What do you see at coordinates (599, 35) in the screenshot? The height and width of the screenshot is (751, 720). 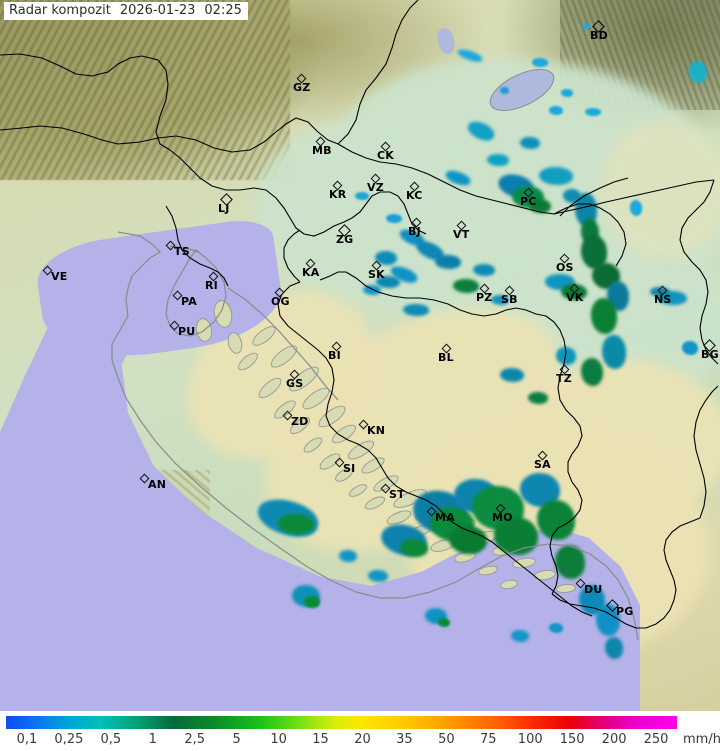 I see `city-label: BD` at bounding box center [599, 35].